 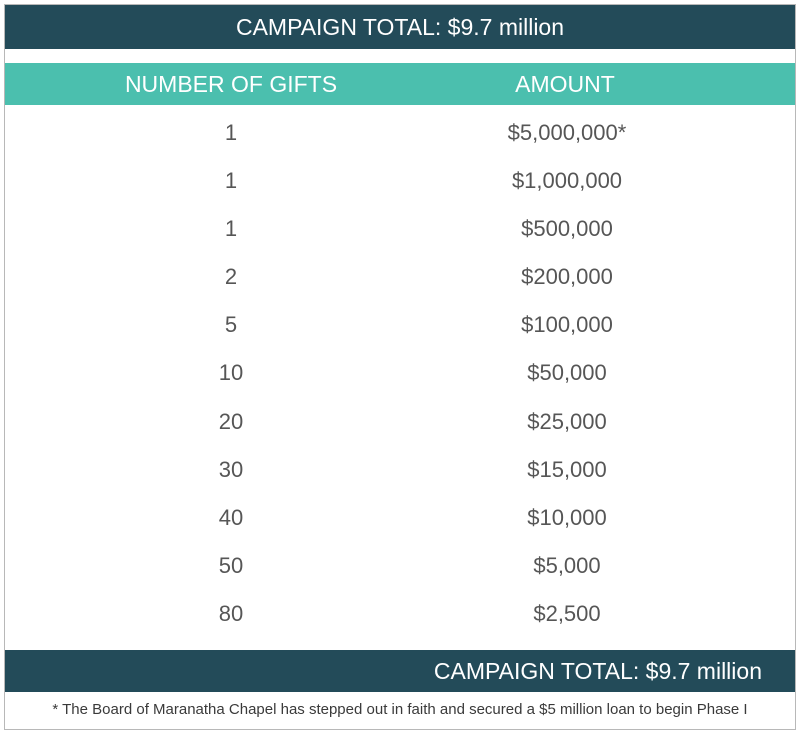 What do you see at coordinates (400, 671) in the screenshot?
I see `campaign-total-footer: CAMPAIGN TOTAL: $9.7 million` at bounding box center [400, 671].